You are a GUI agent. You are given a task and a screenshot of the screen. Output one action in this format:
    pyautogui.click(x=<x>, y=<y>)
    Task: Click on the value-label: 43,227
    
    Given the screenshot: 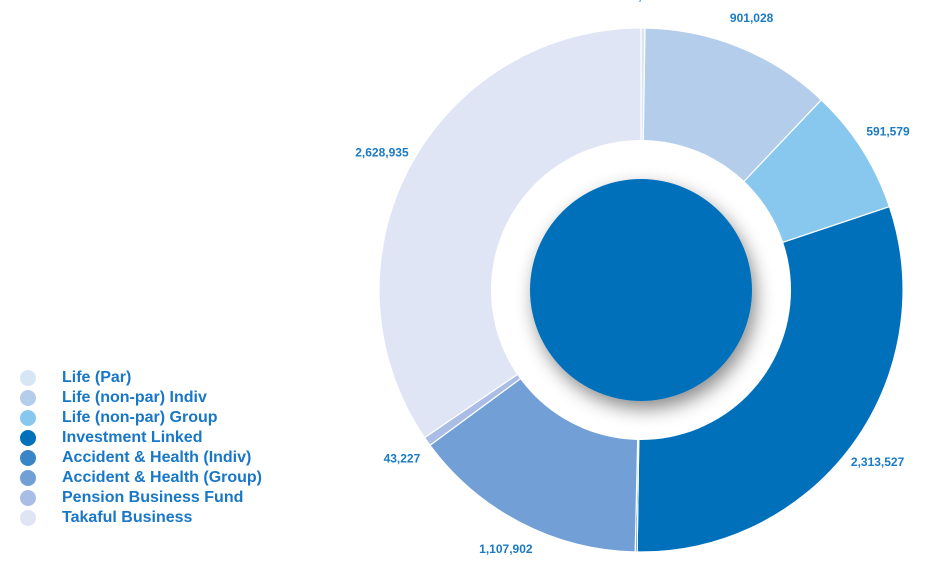 What is the action you would take?
    pyautogui.click(x=402, y=459)
    